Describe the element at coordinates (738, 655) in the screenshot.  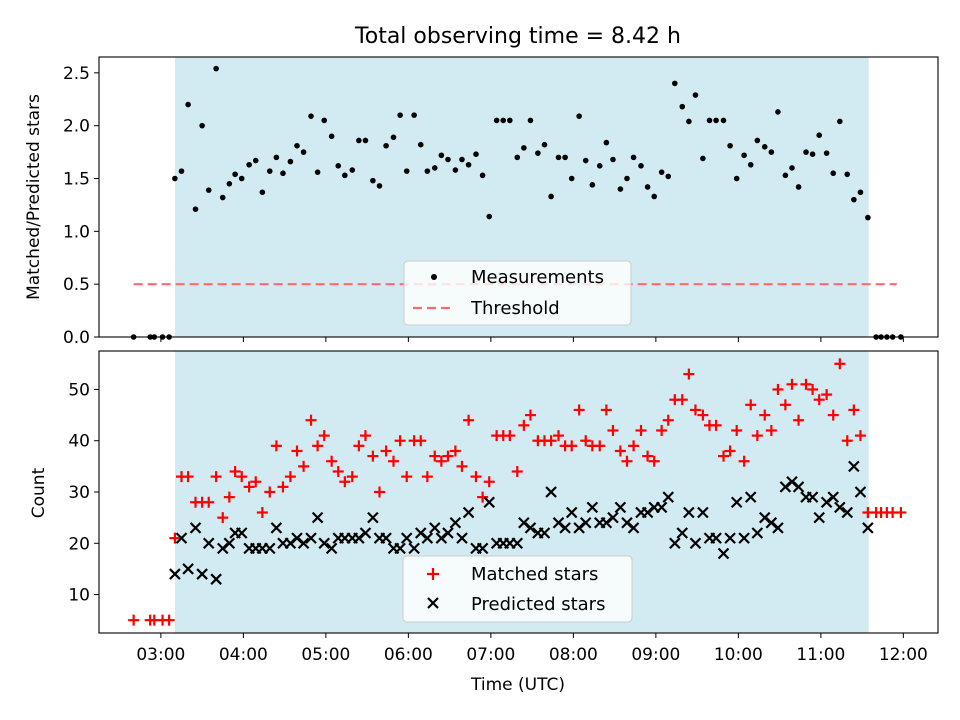
I see `x-tick-label: 10:00` at that location.